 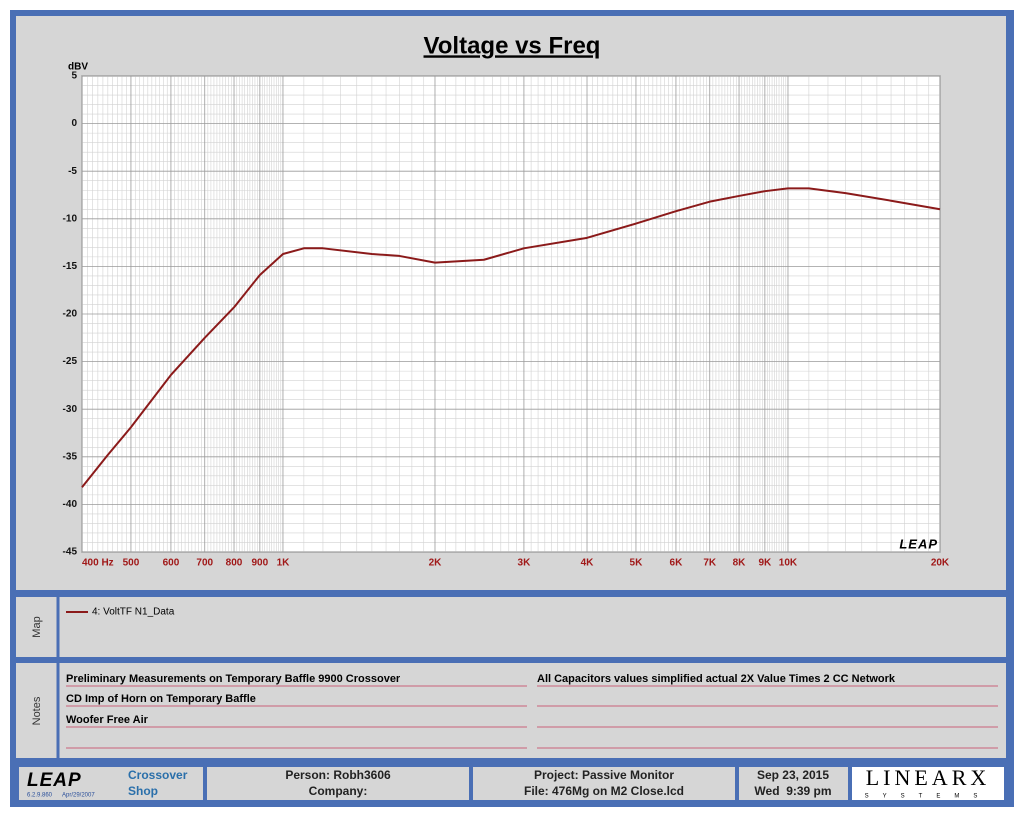 What do you see at coordinates (143, 791) in the screenshot?
I see `product: Shop` at bounding box center [143, 791].